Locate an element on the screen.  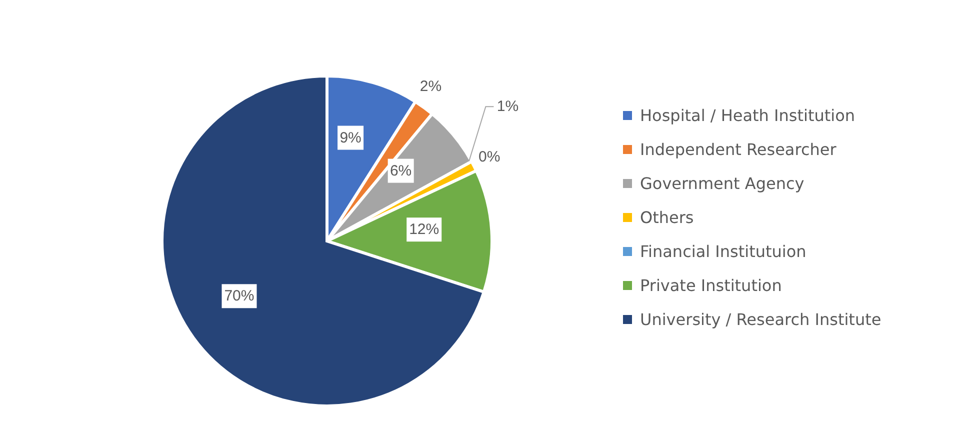
legend-label: Hospital / Heath Institution is located at coordinates (747, 115).